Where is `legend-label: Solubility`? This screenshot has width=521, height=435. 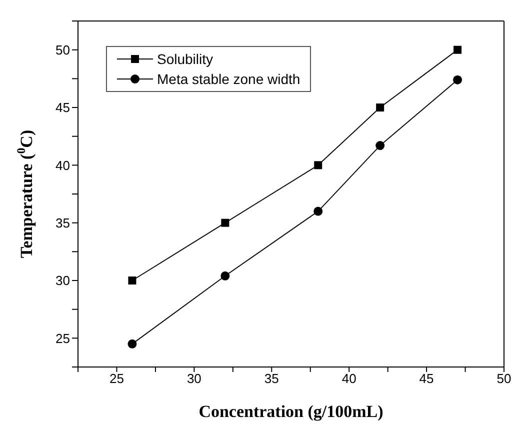
legend-label: Solubility is located at coordinates (185, 59).